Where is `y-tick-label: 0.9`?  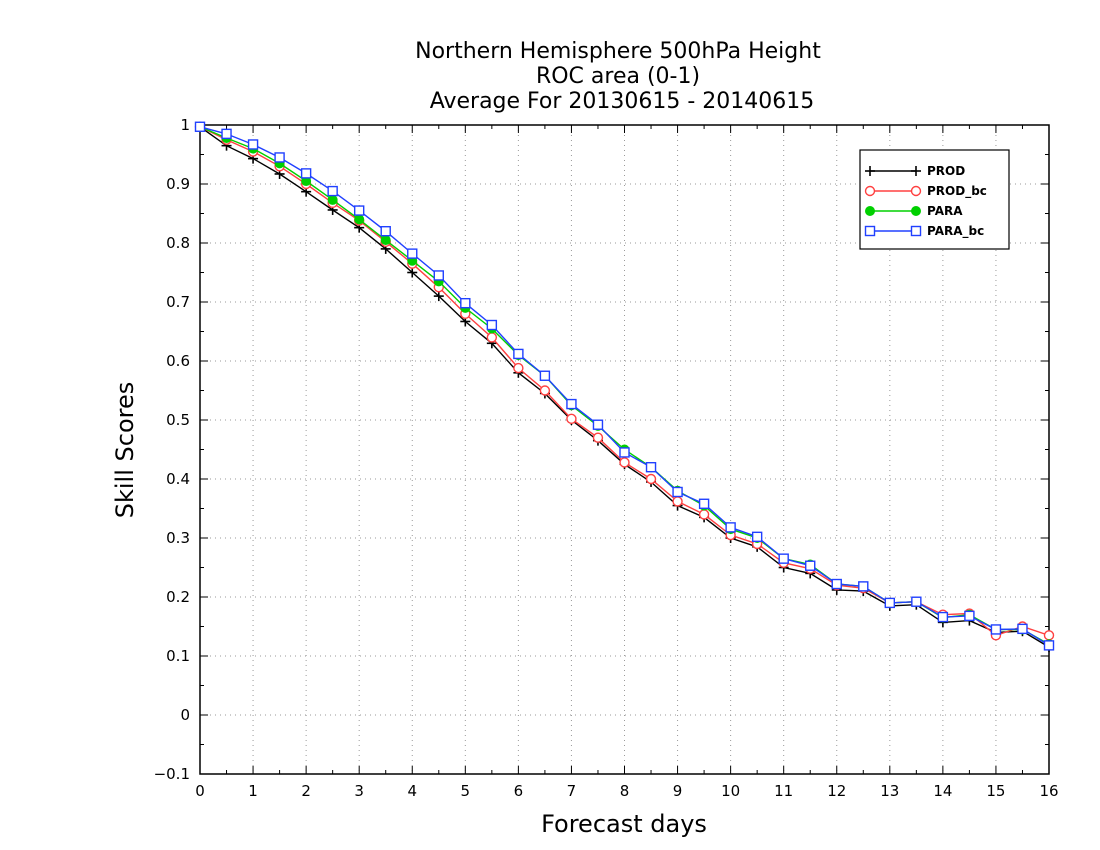
y-tick-label: 0.9 is located at coordinates (178, 184).